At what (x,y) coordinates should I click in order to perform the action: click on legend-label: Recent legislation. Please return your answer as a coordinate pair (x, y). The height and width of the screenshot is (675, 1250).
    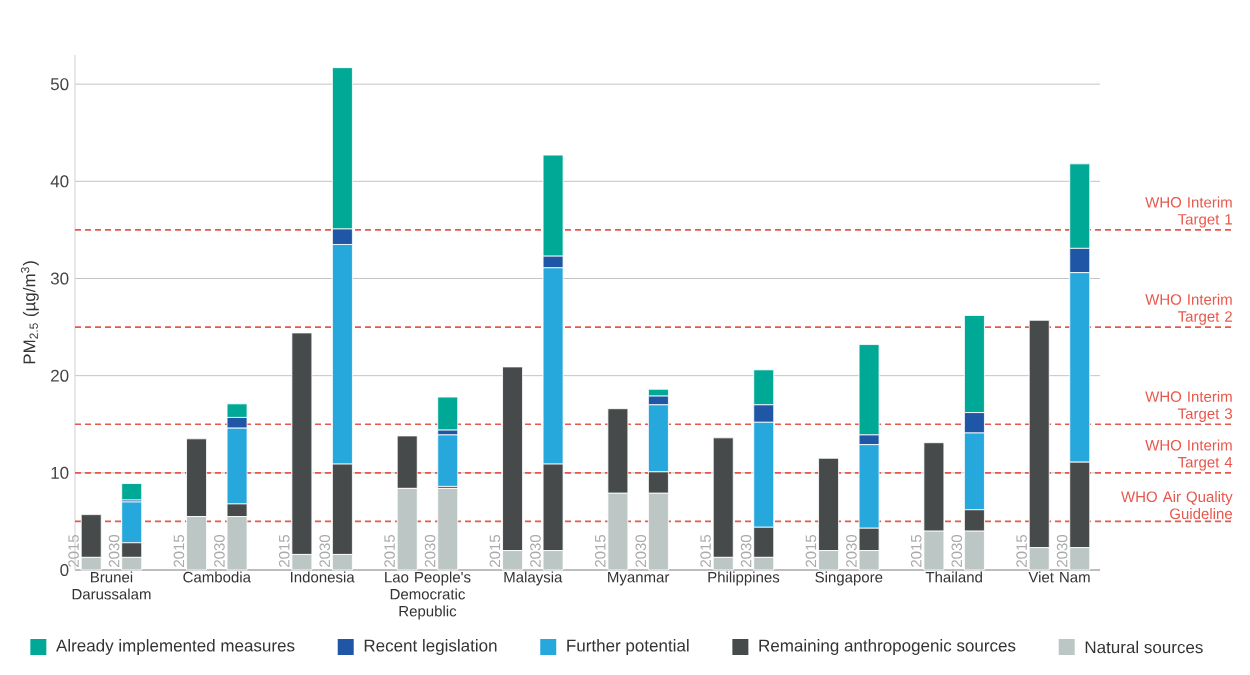
    Looking at the image, I should click on (430, 647).